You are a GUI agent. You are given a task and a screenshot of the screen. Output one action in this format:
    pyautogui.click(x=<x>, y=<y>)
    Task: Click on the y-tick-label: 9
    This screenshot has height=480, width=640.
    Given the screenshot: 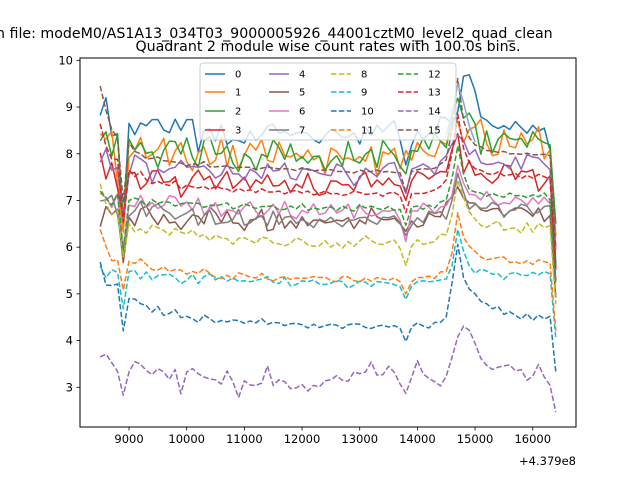 What is the action you would take?
    pyautogui.click(x=69, y=107)
    